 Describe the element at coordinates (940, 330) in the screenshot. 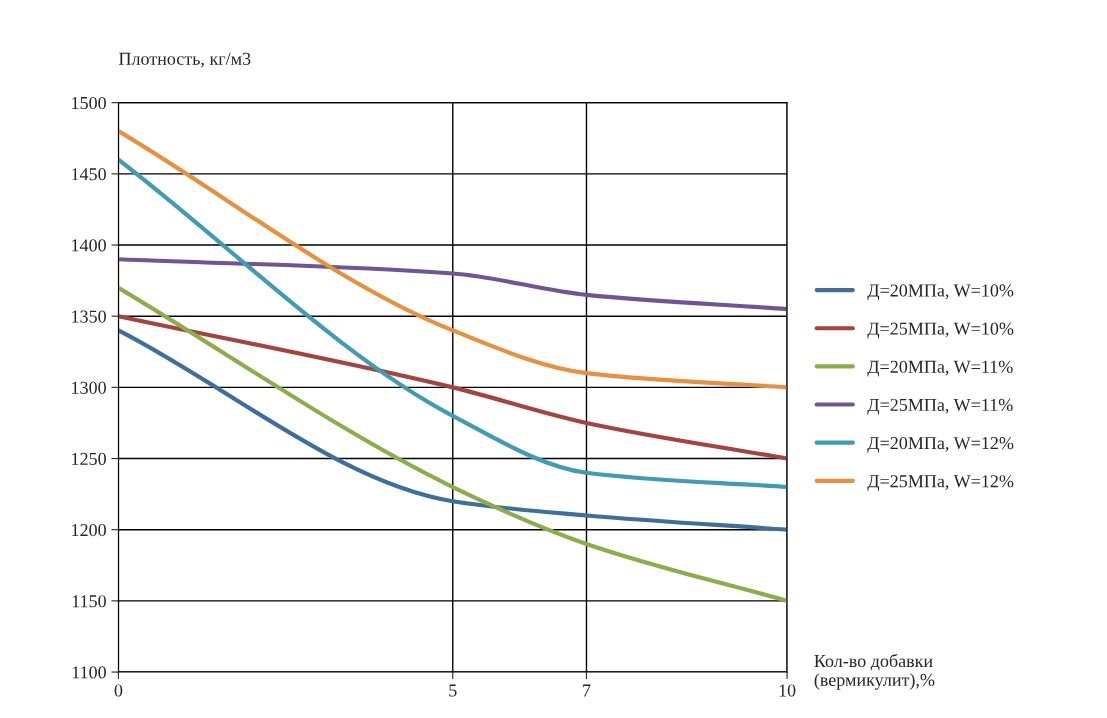

I see `legend-label: Д=25МПа, W=10%` at that location.